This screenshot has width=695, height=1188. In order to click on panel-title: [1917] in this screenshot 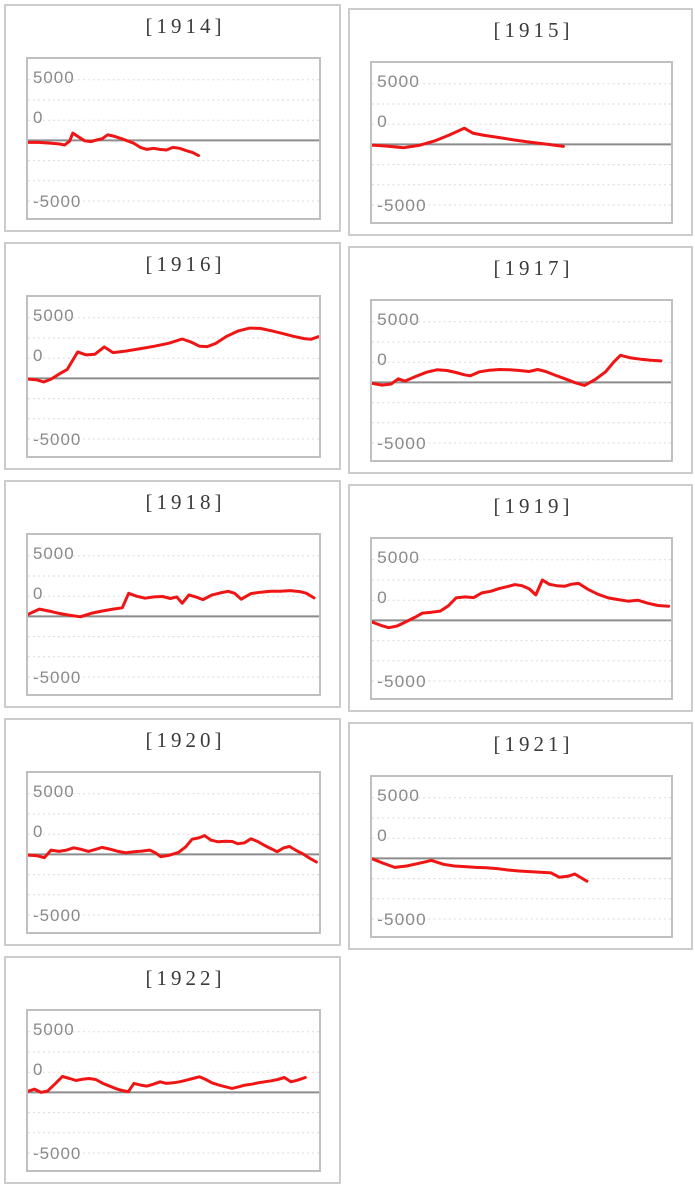, I will do `click(533, 268)`.